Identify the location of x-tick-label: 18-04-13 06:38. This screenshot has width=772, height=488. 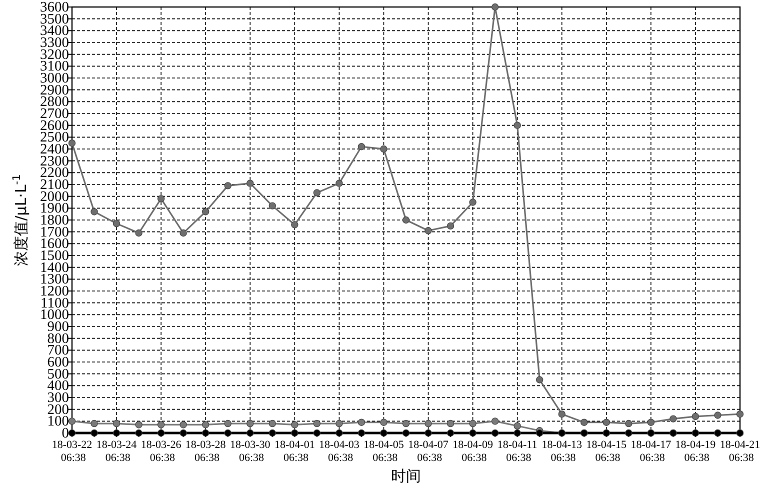
(562, 451).